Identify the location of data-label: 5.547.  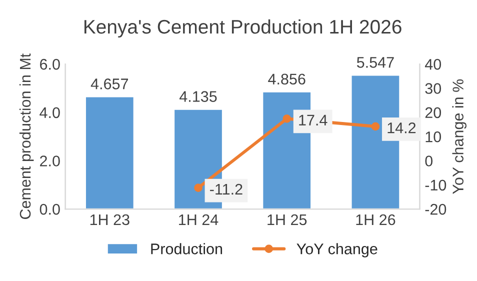
(375, 62).